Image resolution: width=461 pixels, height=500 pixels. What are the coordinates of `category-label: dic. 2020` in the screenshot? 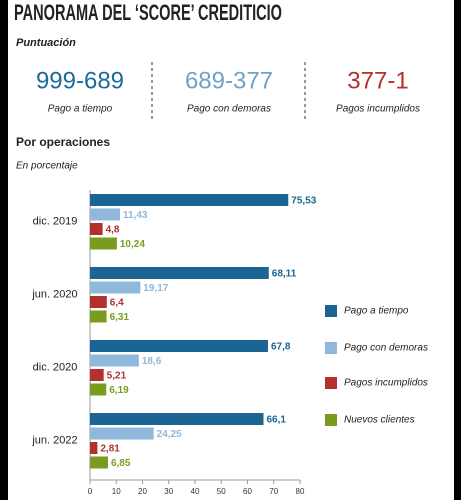 It's located at (55, 368).